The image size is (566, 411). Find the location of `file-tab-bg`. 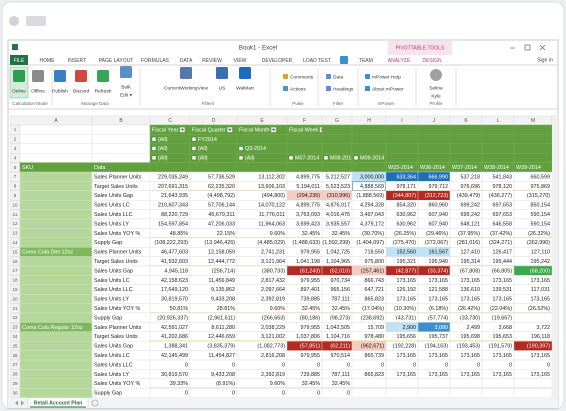

file-tab-bg is located at coordinates (19, 60).